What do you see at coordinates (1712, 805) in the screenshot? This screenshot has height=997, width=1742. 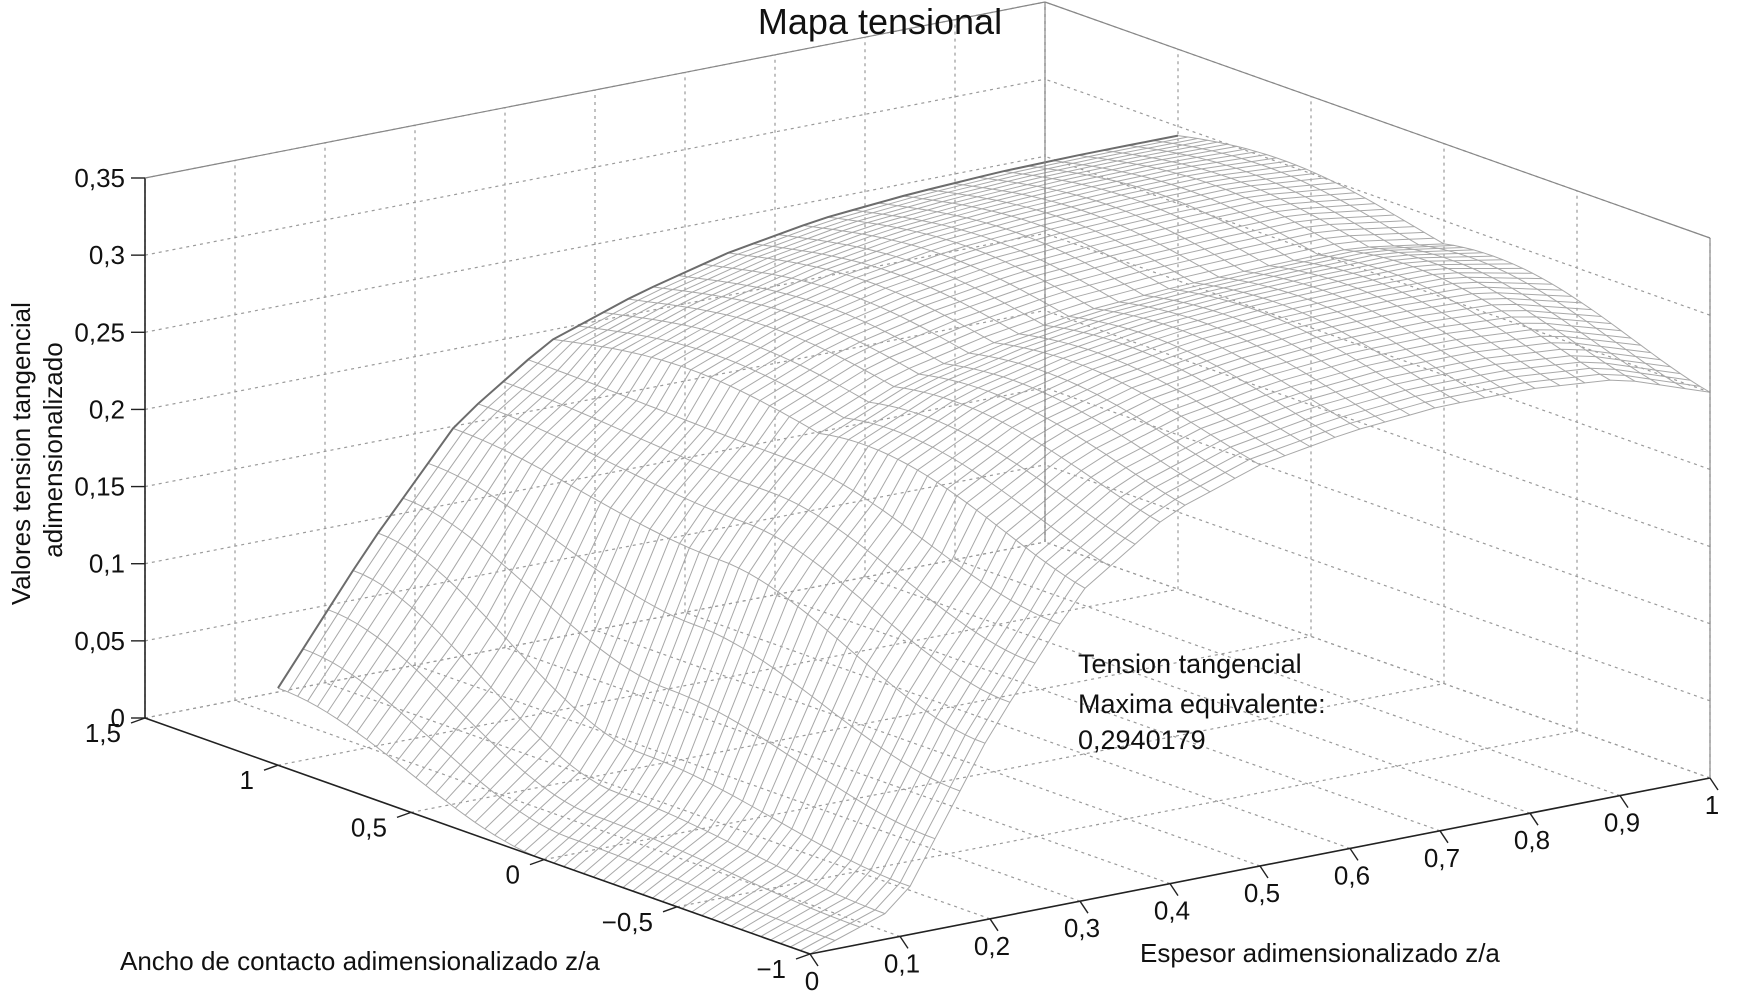 I see `x-tick-label: 1` at bounding box center [1712, 805].